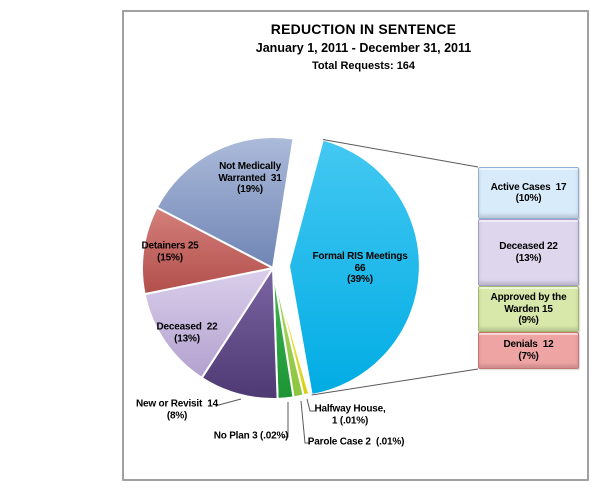  What do you see at coordinates (528, 258) in the screenshot?
I see `breakdown-box-label-line: (13%)` at bounding box center [528, 258].